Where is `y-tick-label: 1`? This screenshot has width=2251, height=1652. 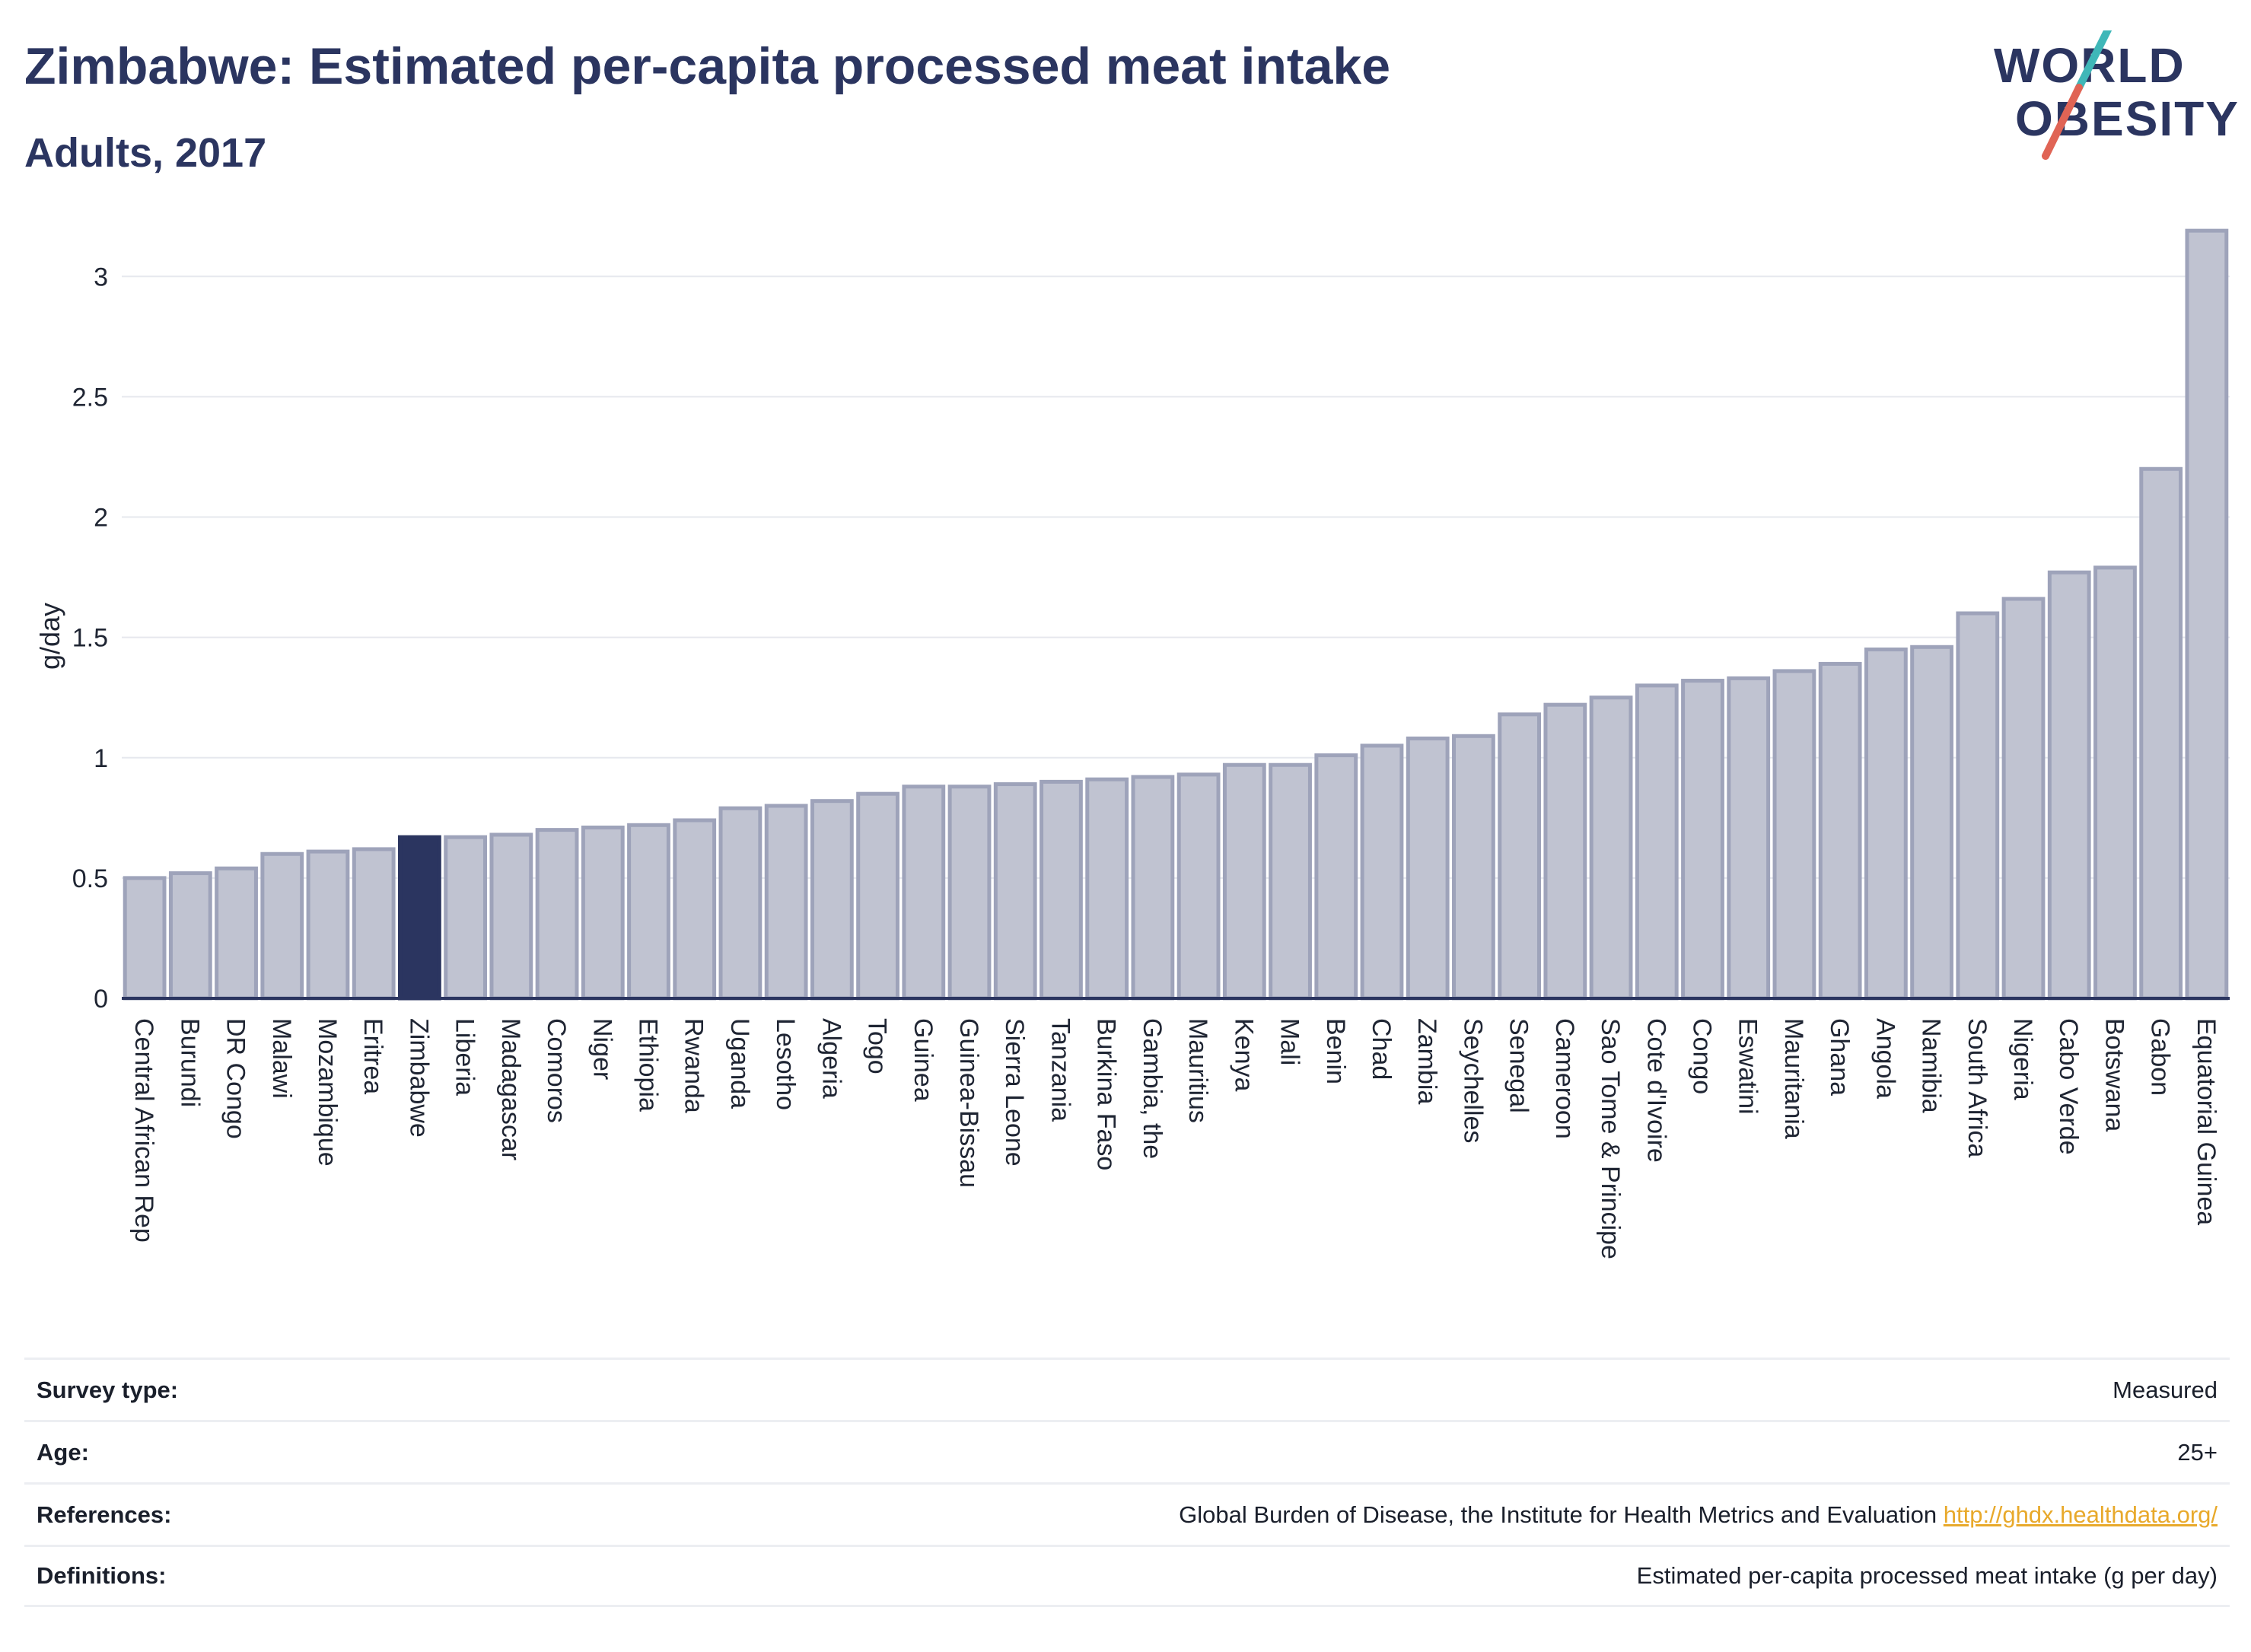
y-tick-label: 1 is located at coordinates (101, 758).